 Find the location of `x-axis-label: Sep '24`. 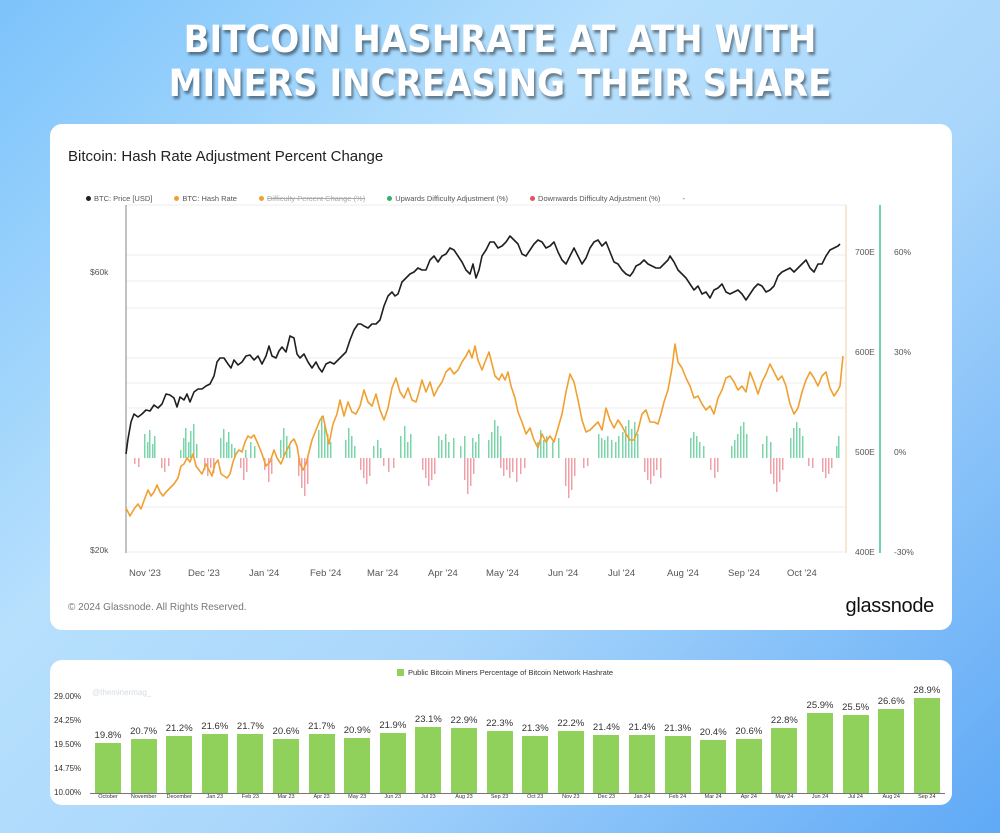

x-axis-label: Sep '24 is located at coordinates (744, 573).